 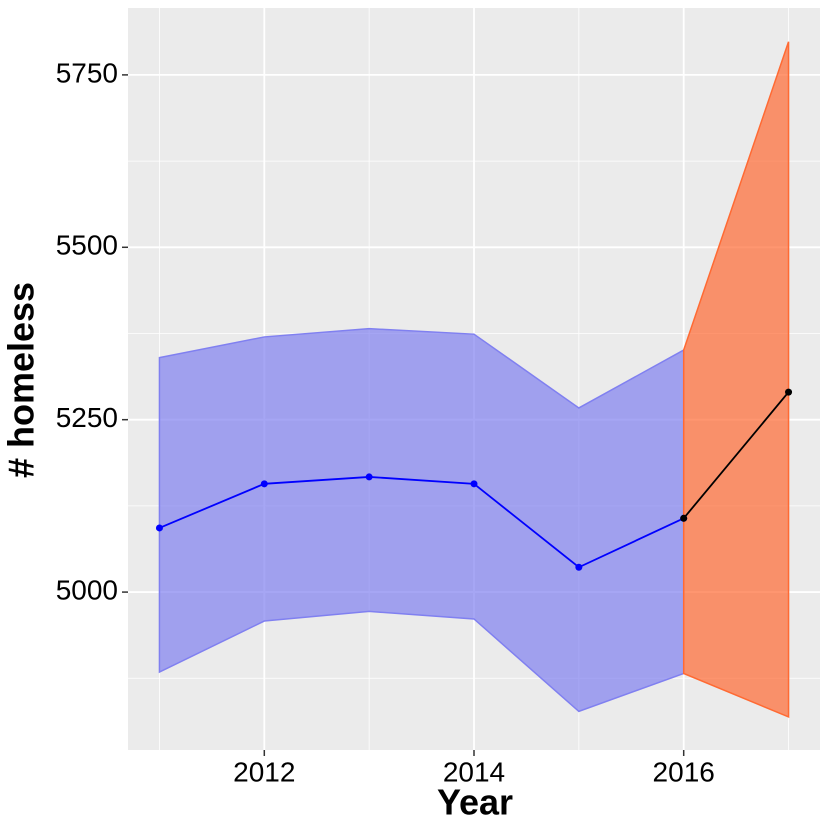 I want to click on x-axis-title: Year, so click(x=475, y=802).